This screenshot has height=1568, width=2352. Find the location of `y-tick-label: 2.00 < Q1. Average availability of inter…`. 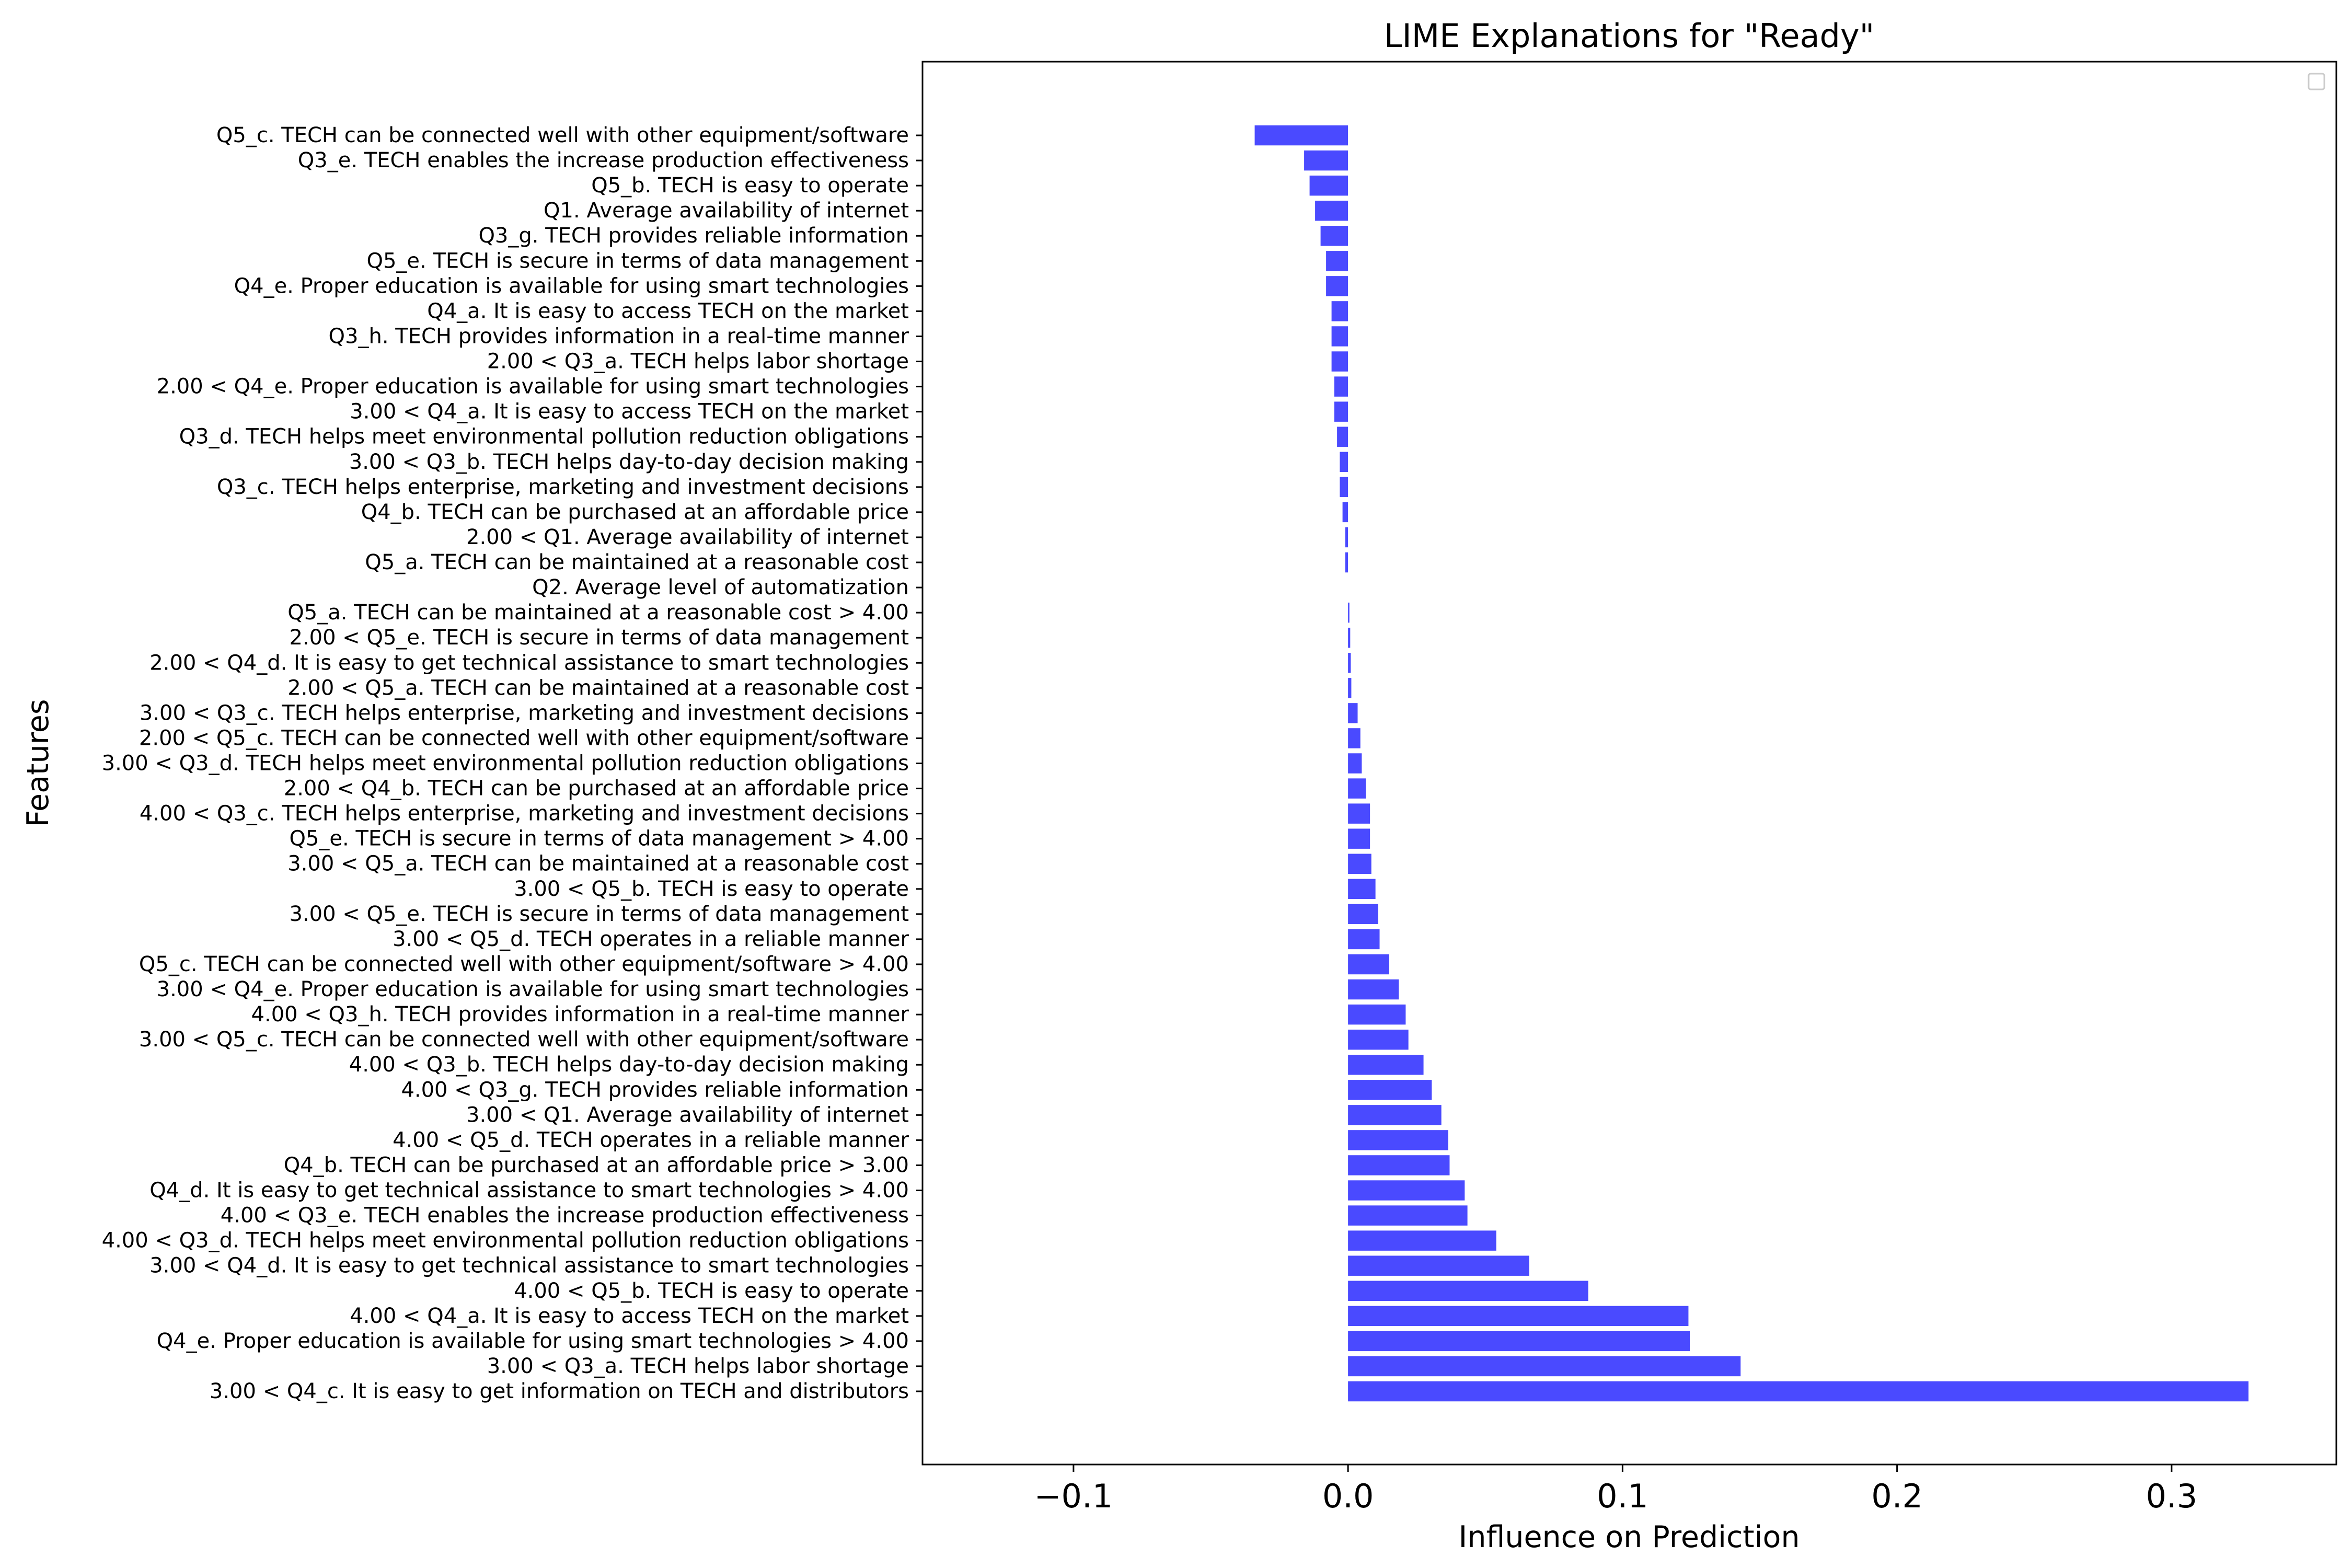

y-tick-label: 2.00 < Q1. Average availability of inter… is located at coordinates (687, 537).